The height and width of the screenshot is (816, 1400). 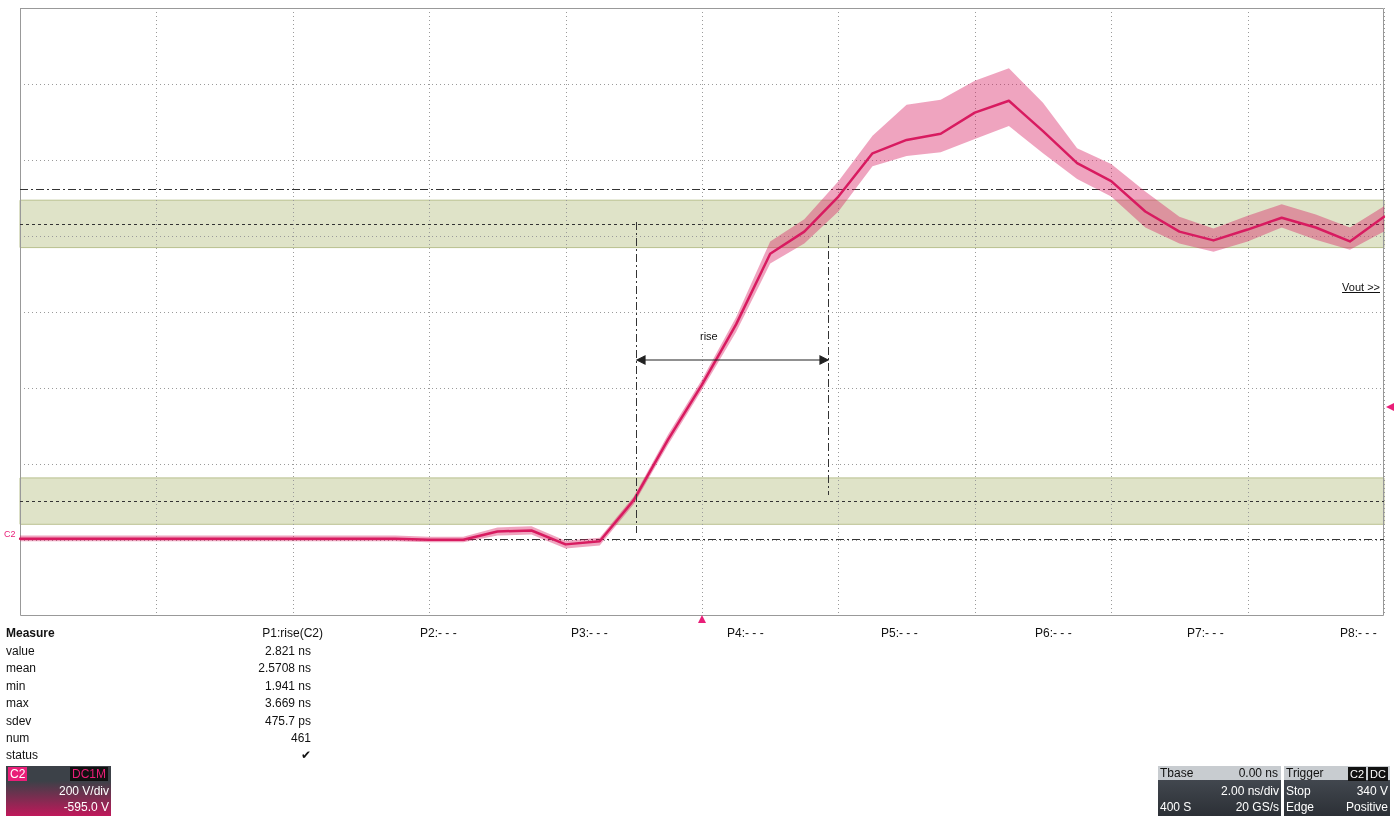 What do you see at coordinates (1249, 791) in the screenshot?
I see `text: 2.00 ns/div` at bounding box center [1249, 791].